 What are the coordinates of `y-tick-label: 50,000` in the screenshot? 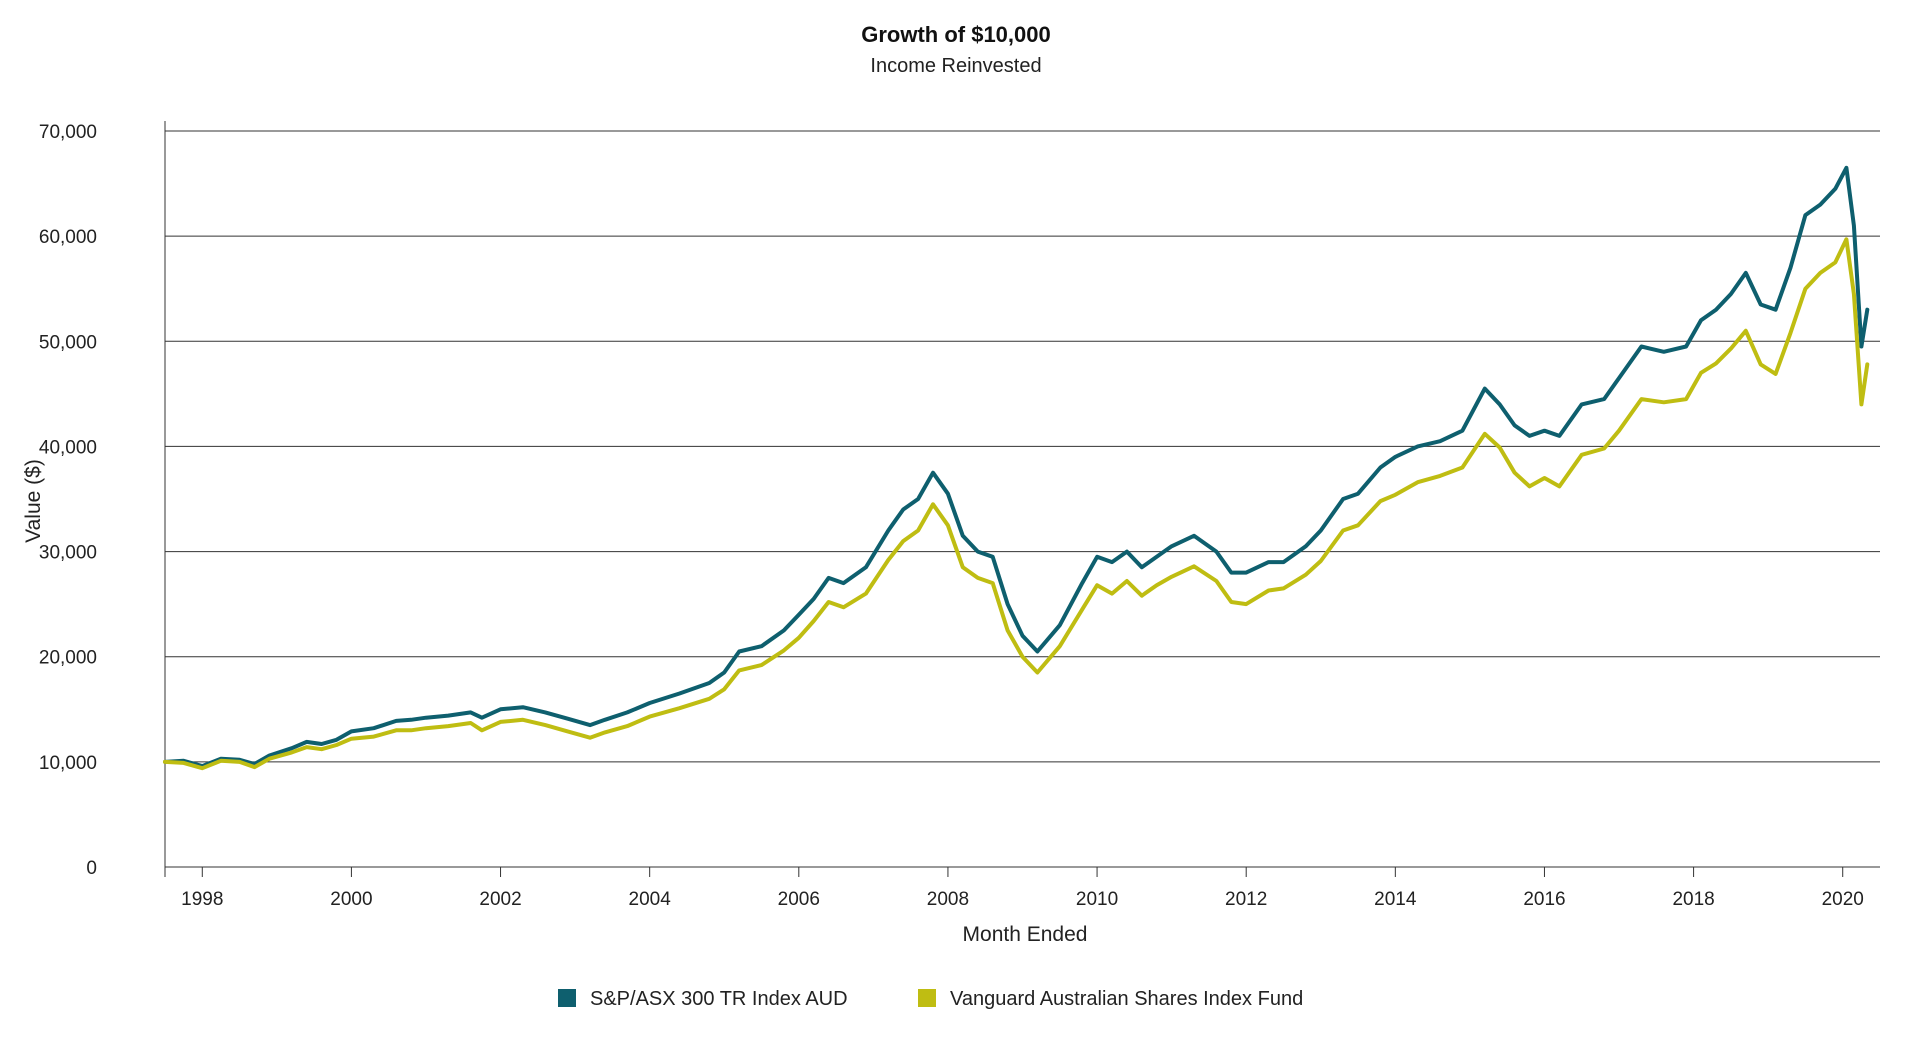 It's located at (68, 342).